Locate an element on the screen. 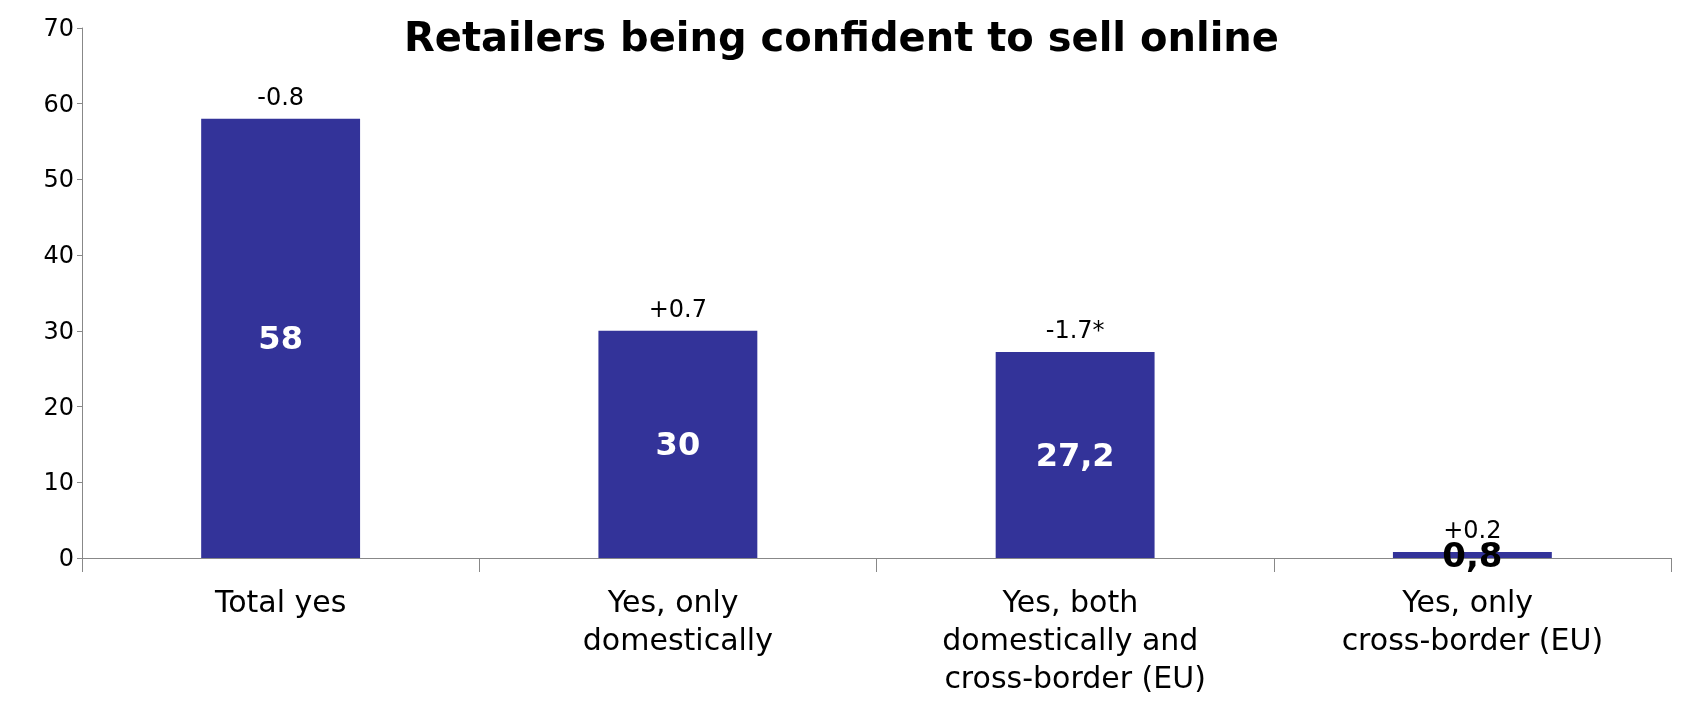 The height and width of the screenshot is (719, 1683). y-tick-label: 0 is located at coordinates (66, 558).